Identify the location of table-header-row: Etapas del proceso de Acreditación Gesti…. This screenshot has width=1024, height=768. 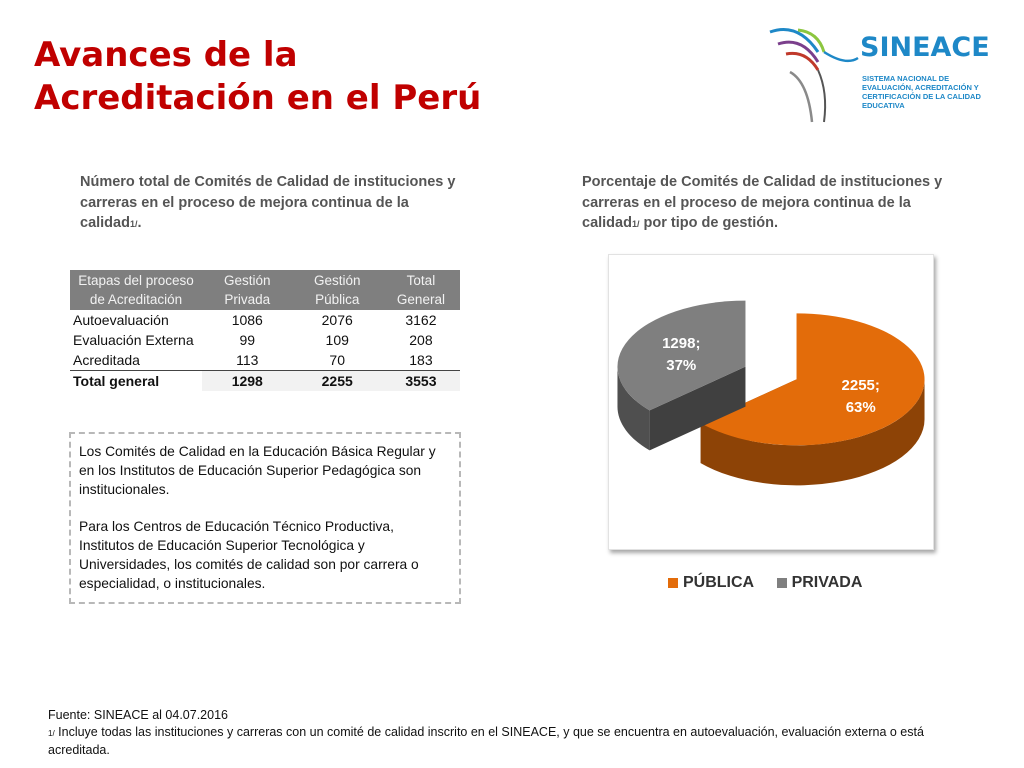
(265, 290).